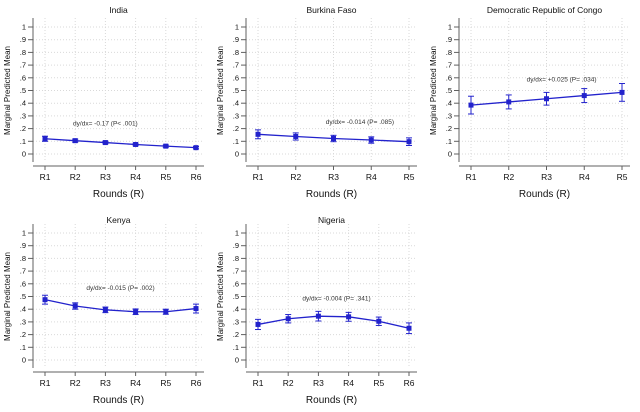  What do you see at coordinates (118, 220) in the screenshot?
I see `panel-title: Kenya` at bounding box center [118, 220].